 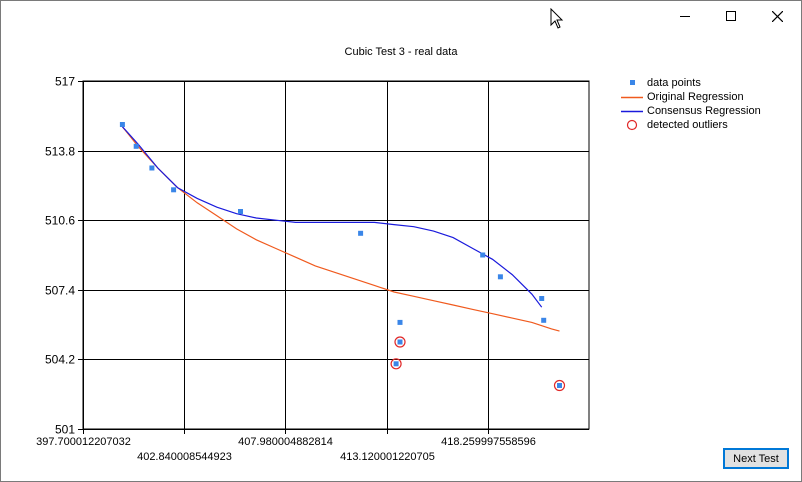 I want to click on minimize-button, so click(x=685, y=16).